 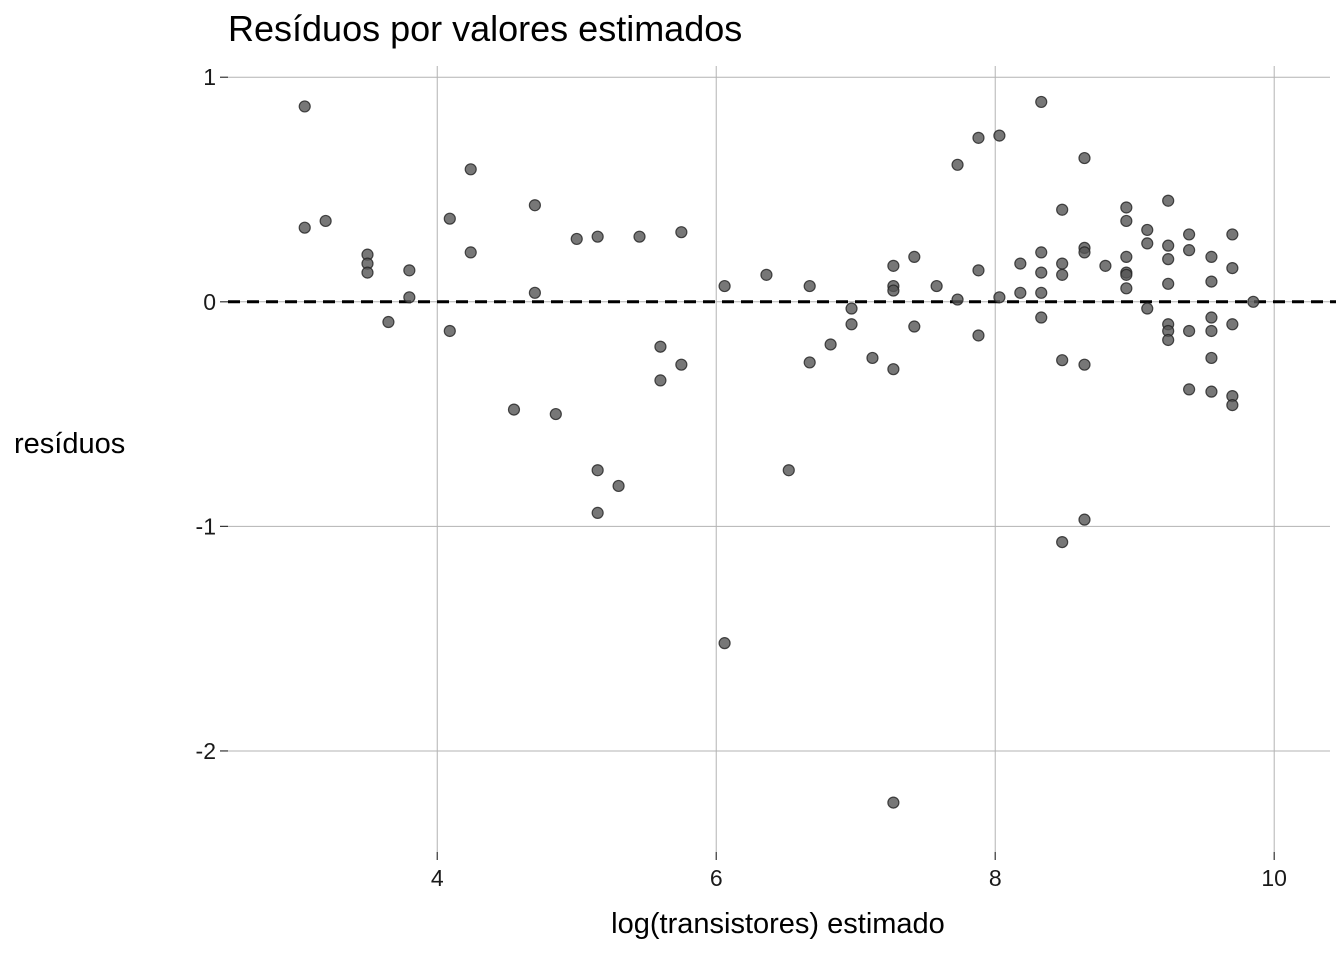 What do you see at coordinates (209, 77) in the screenshot?
I see `y-tick-label: 1` at bounding box center [209, 77].